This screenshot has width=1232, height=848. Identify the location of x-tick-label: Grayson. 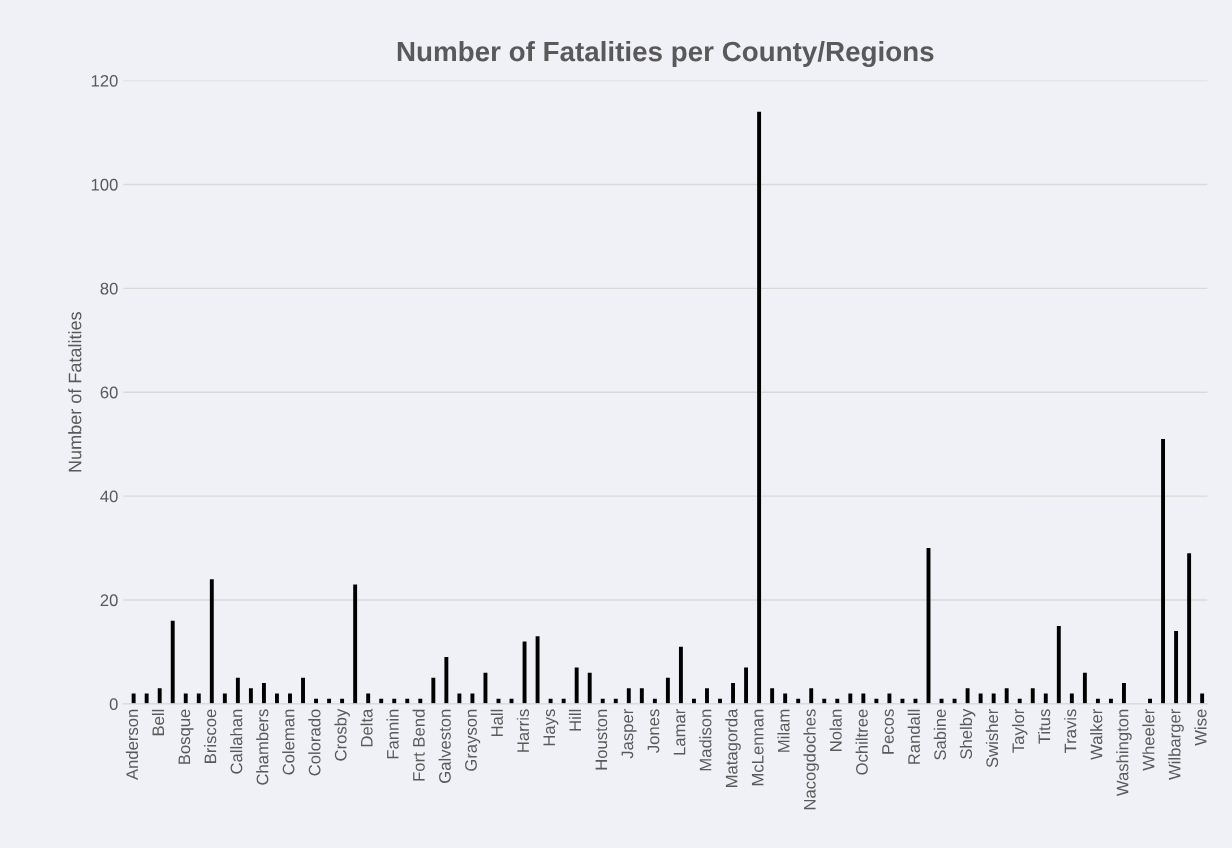
(473, 740).